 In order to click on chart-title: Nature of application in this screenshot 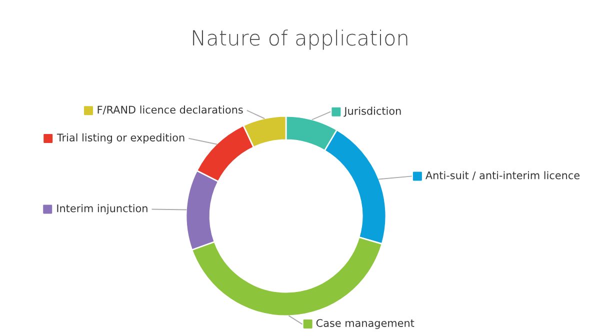, I will do `click(300, 40)`.